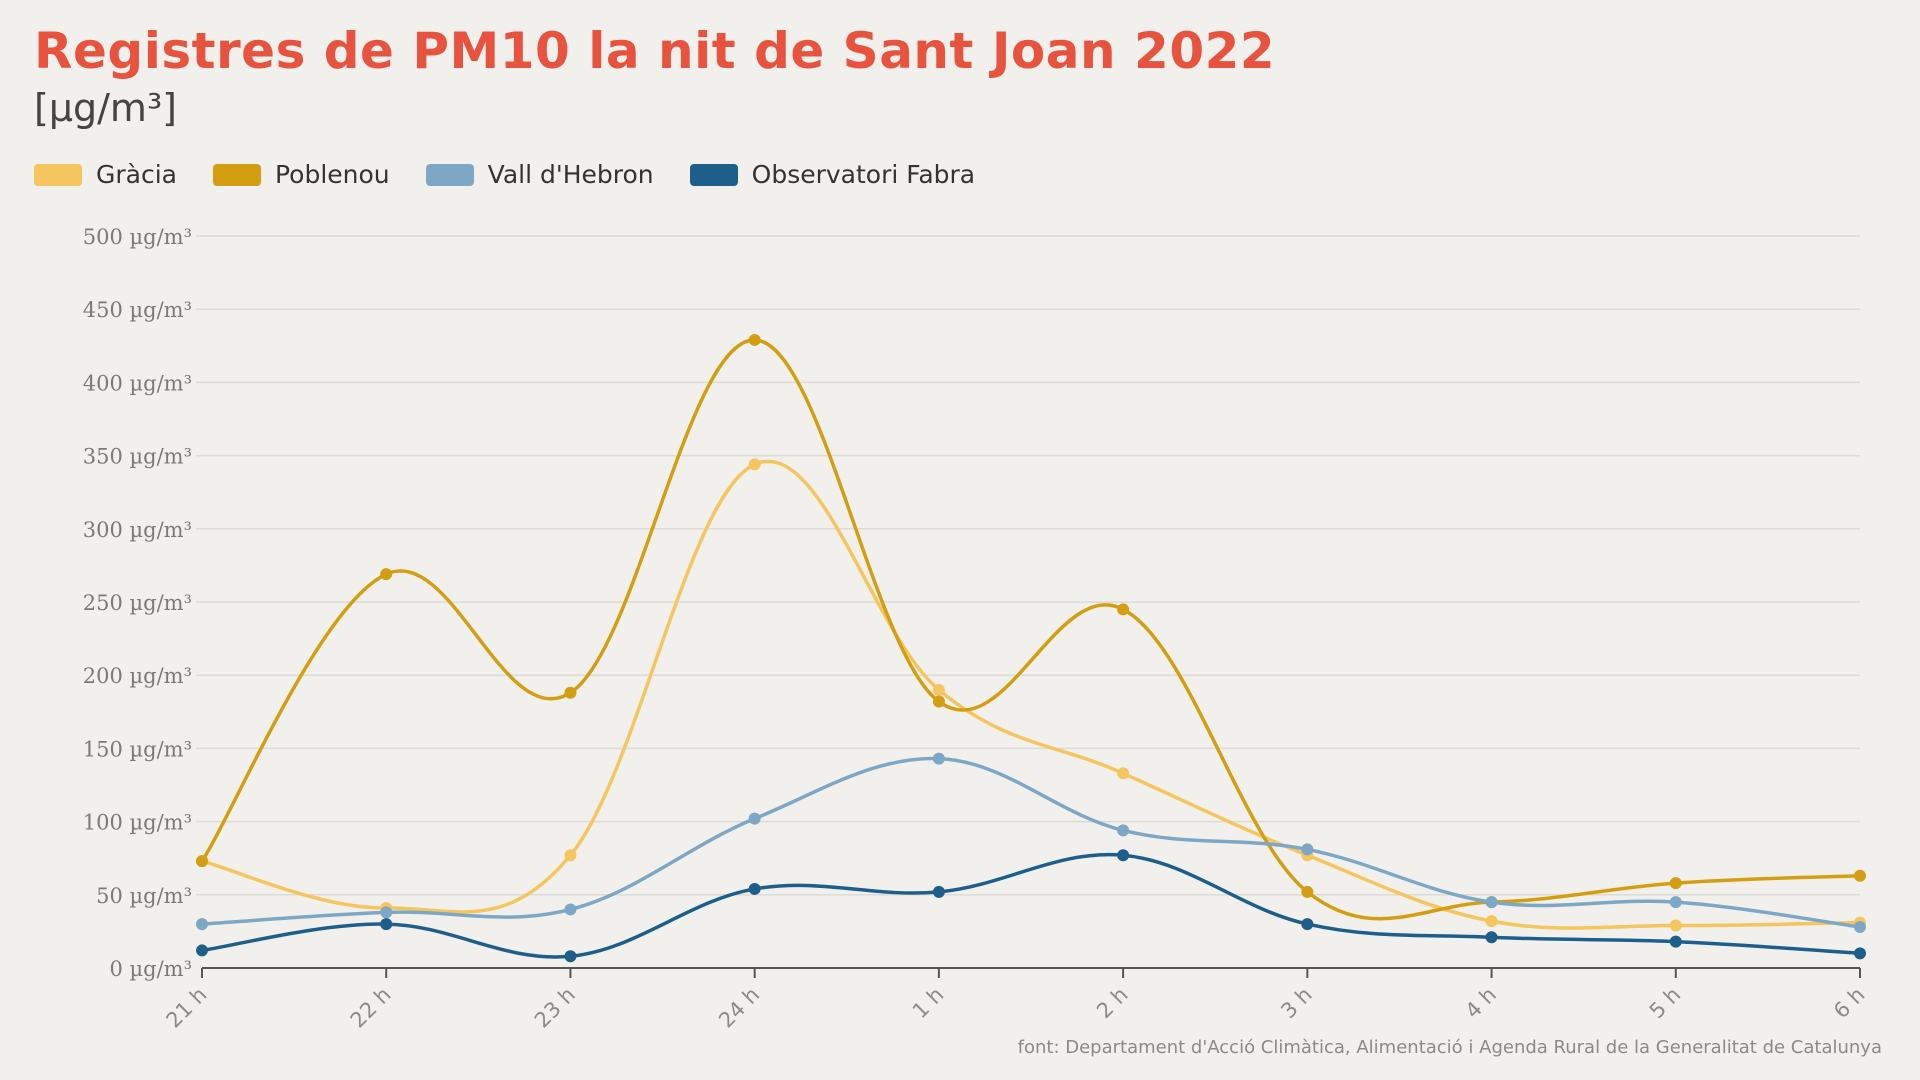  I want to click on y-tick-label: 250 µg/m³, so click(137, 603).